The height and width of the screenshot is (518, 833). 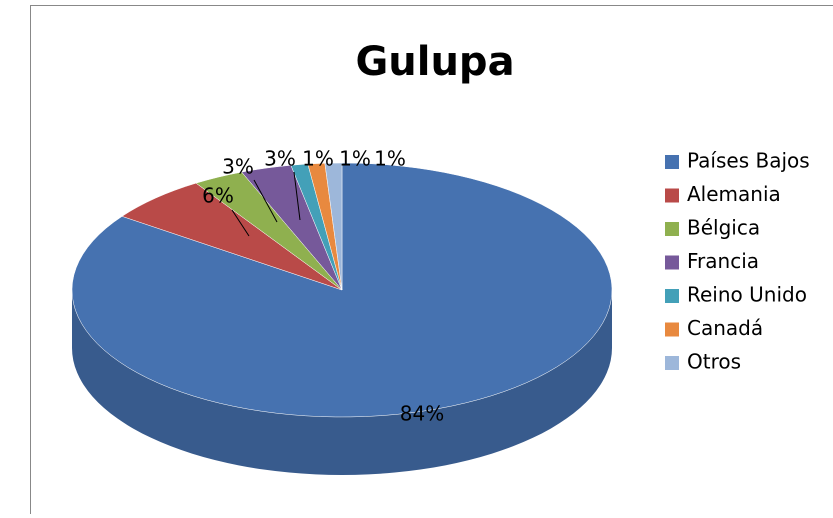 What do you see at coordinates (725, 328) in the screenshot?
I see `legend-label: Canadá` at bounding box center [725, 328].